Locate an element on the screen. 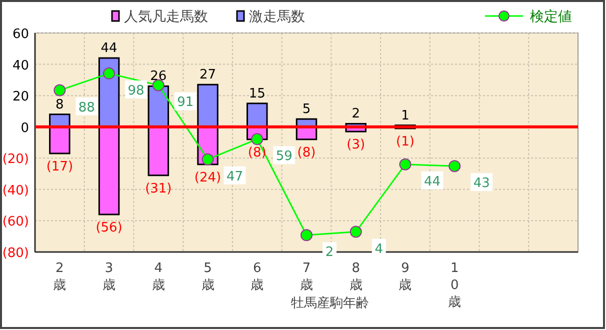  x-tick-label: 8歳 is located at coordinates (355, 277).